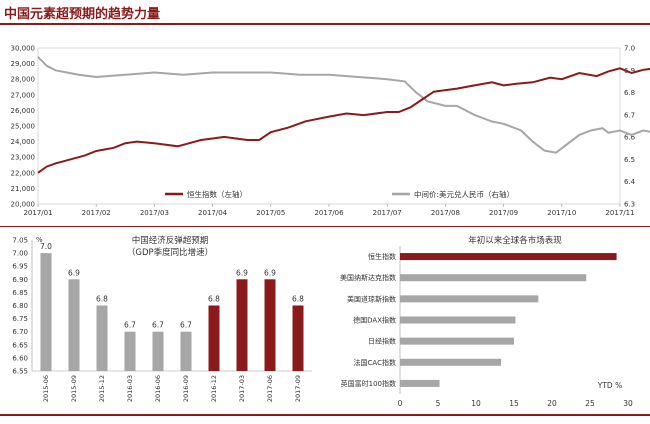 Image resolution: width=650 pixels, height=424 pixels. Describe the element at coordinates (20, 267) in the screenshot. I see `gdp-y-tick-label: 6.95` at that location.